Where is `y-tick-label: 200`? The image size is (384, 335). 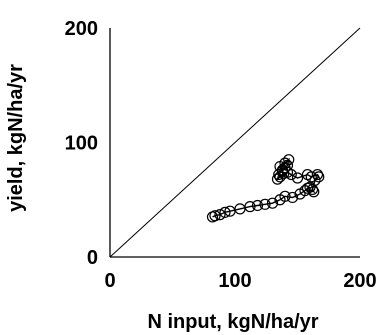 y-tick-label: 200 is located at coordinates (81, 29).